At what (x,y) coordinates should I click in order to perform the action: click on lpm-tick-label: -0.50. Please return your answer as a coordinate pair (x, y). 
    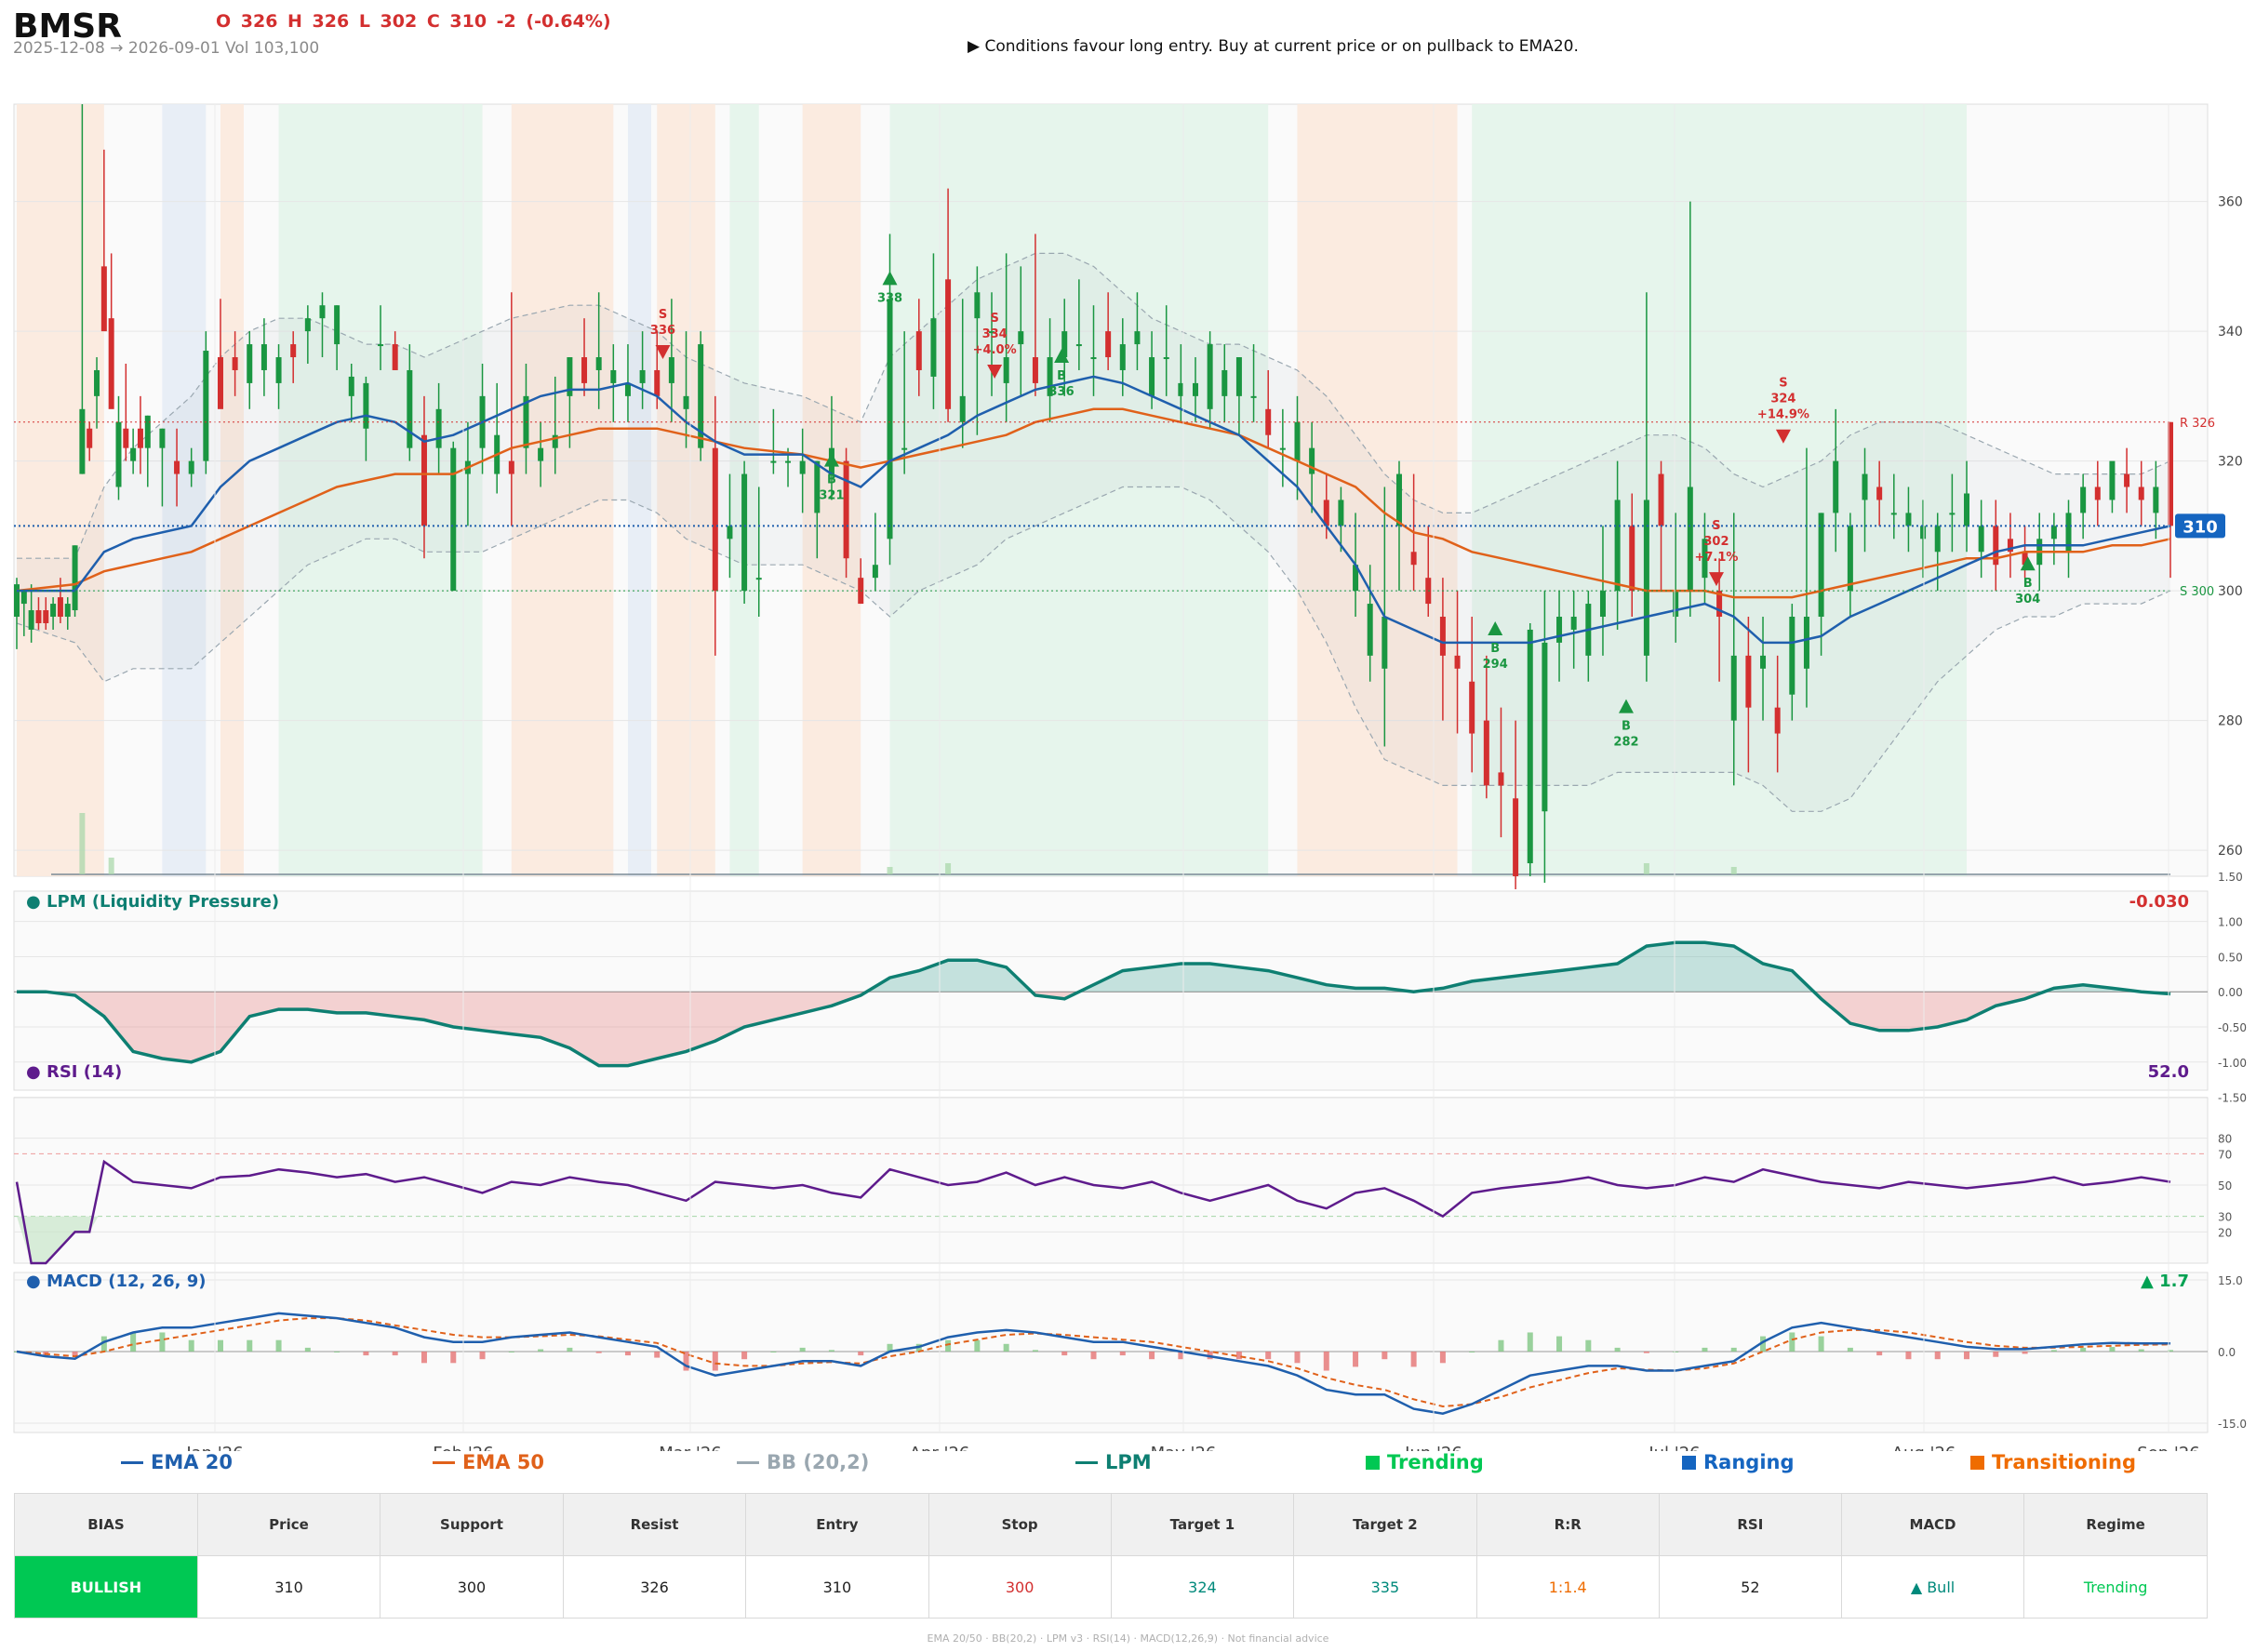
    Looking at the image, I should click on (2232, 1027).